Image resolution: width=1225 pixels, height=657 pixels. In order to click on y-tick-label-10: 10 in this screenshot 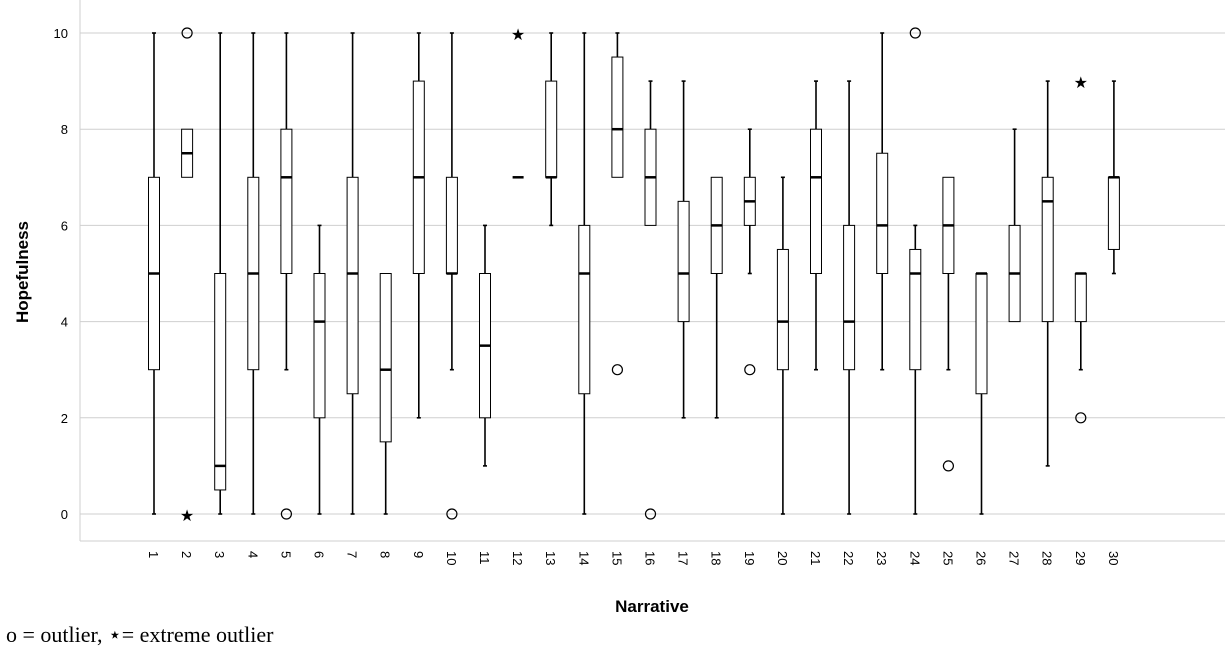, I will do `click(61, 33)`.